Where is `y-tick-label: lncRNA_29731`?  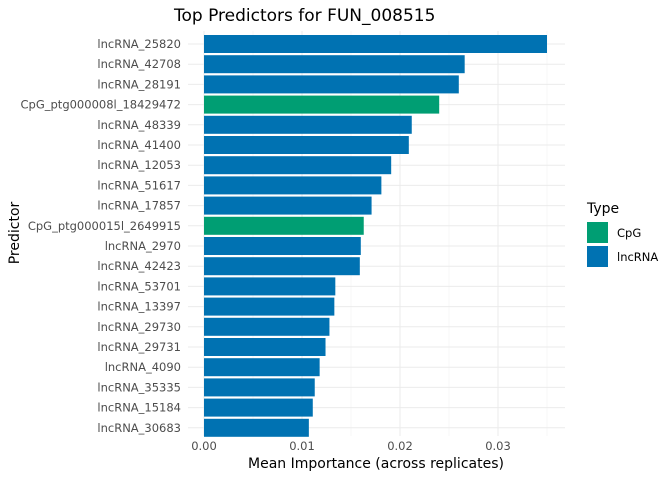
y-tick-label: lncRNA_29731 is located at coordinates (139, 347).